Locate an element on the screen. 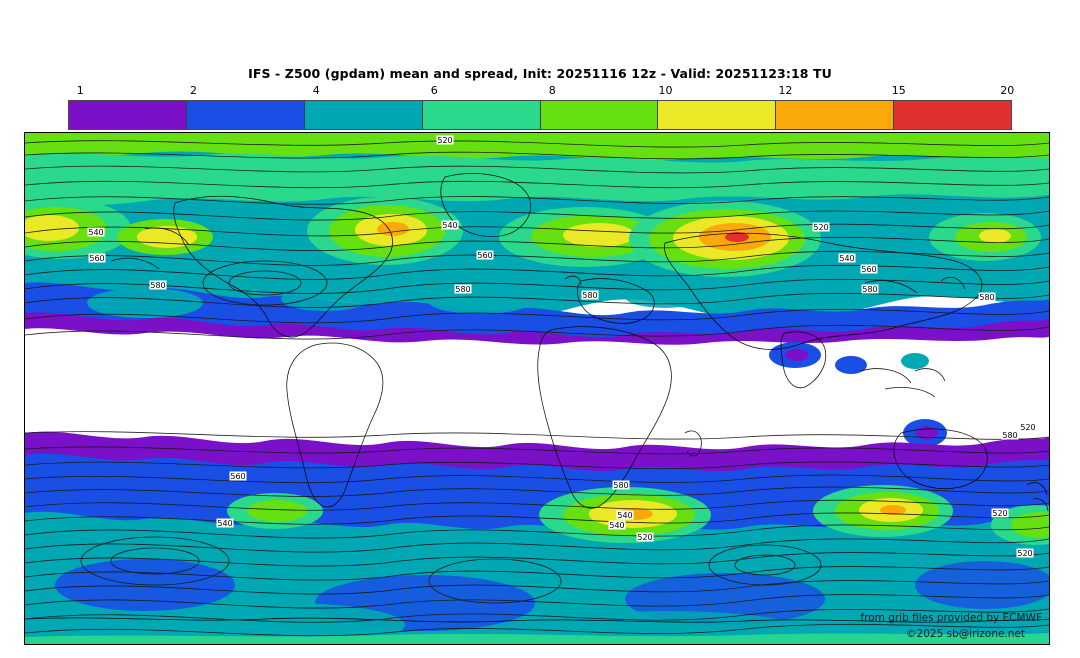 The image size is (1080, 658). data-source-credit: from grib files provided by ECMWF is located at coordinates (951, 618).